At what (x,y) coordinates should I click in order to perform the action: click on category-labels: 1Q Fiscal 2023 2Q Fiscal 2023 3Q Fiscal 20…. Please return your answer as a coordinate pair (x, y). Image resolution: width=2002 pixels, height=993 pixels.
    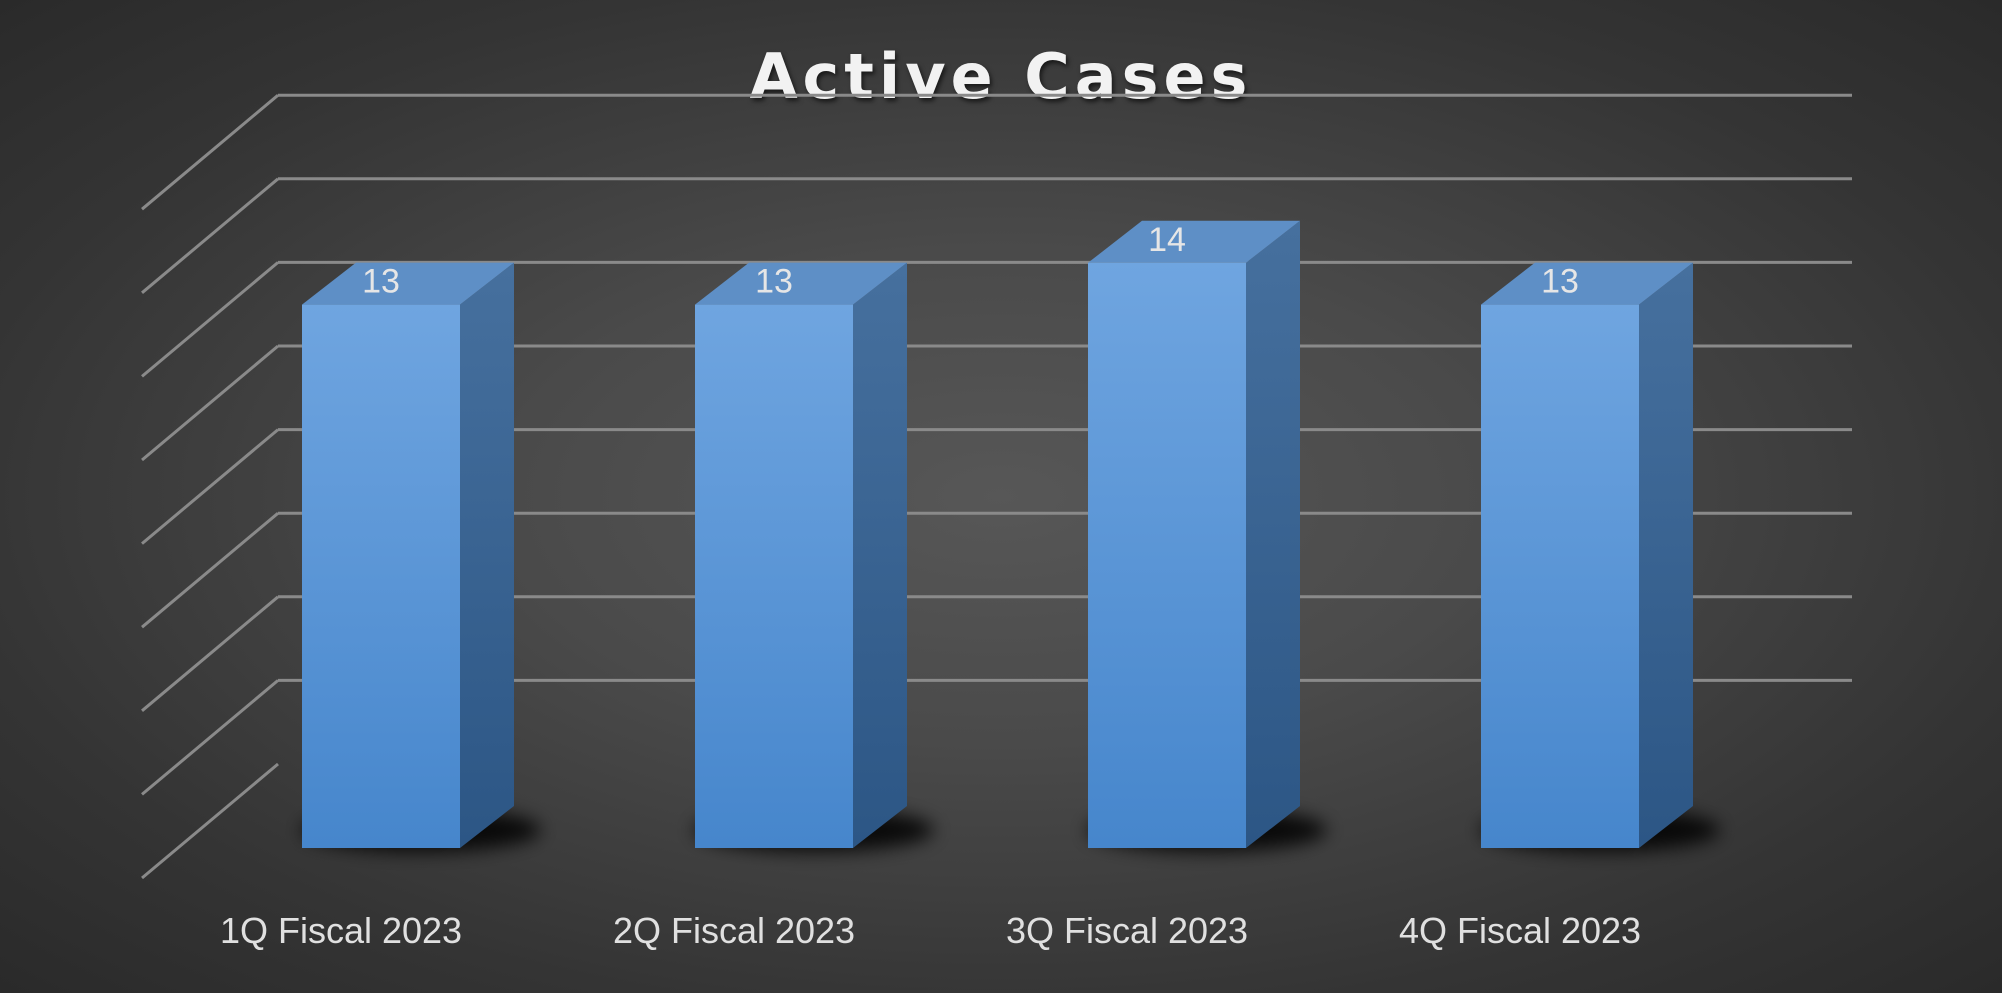
    Looking at the image, I should click on (930, 930).